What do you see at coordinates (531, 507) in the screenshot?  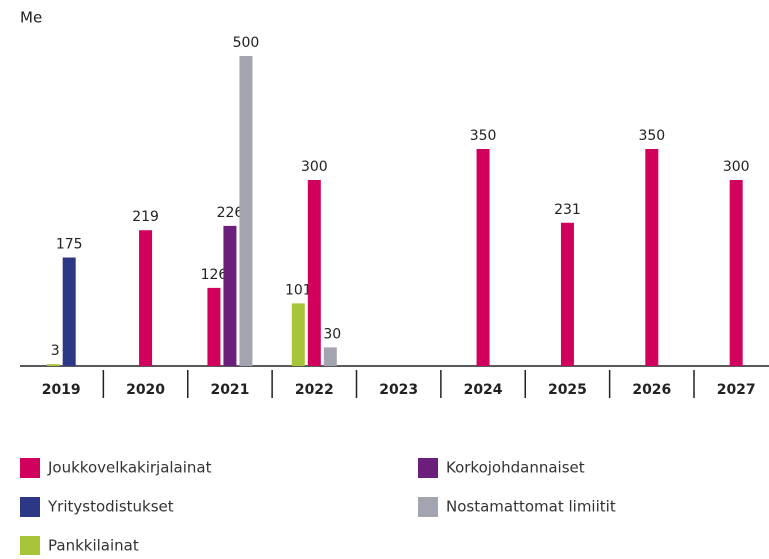 I see `legend-label: Nostamattomat limiitit` at bounding box center [531, 507].